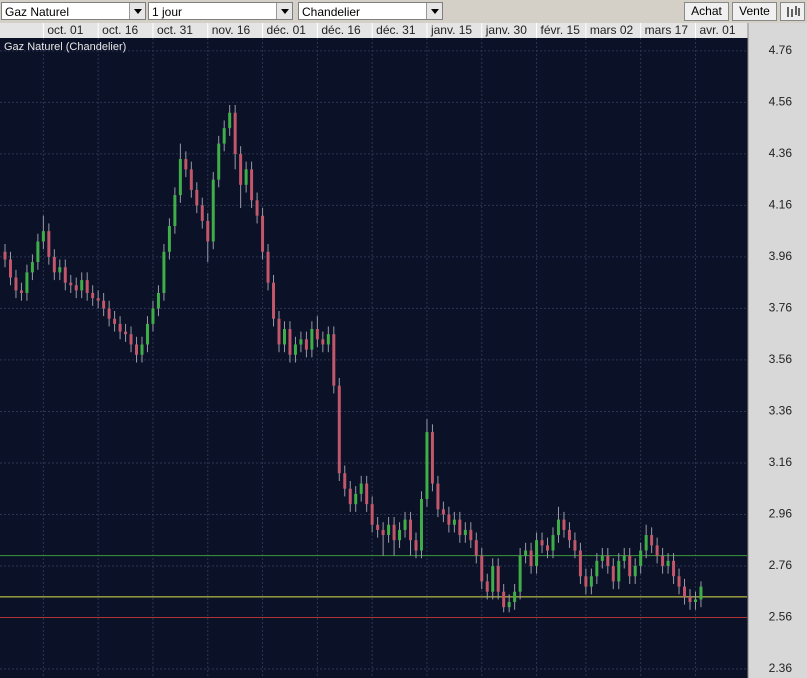 The image size is (807, 678). I want to click on y-tick-label: 2.76, so click(781, 565).